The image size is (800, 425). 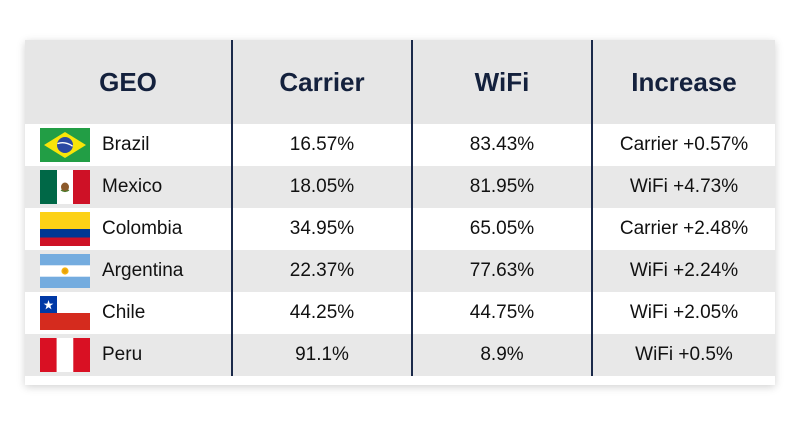 I want to click on geo-name: Argentina, so click(x=143, y=270).